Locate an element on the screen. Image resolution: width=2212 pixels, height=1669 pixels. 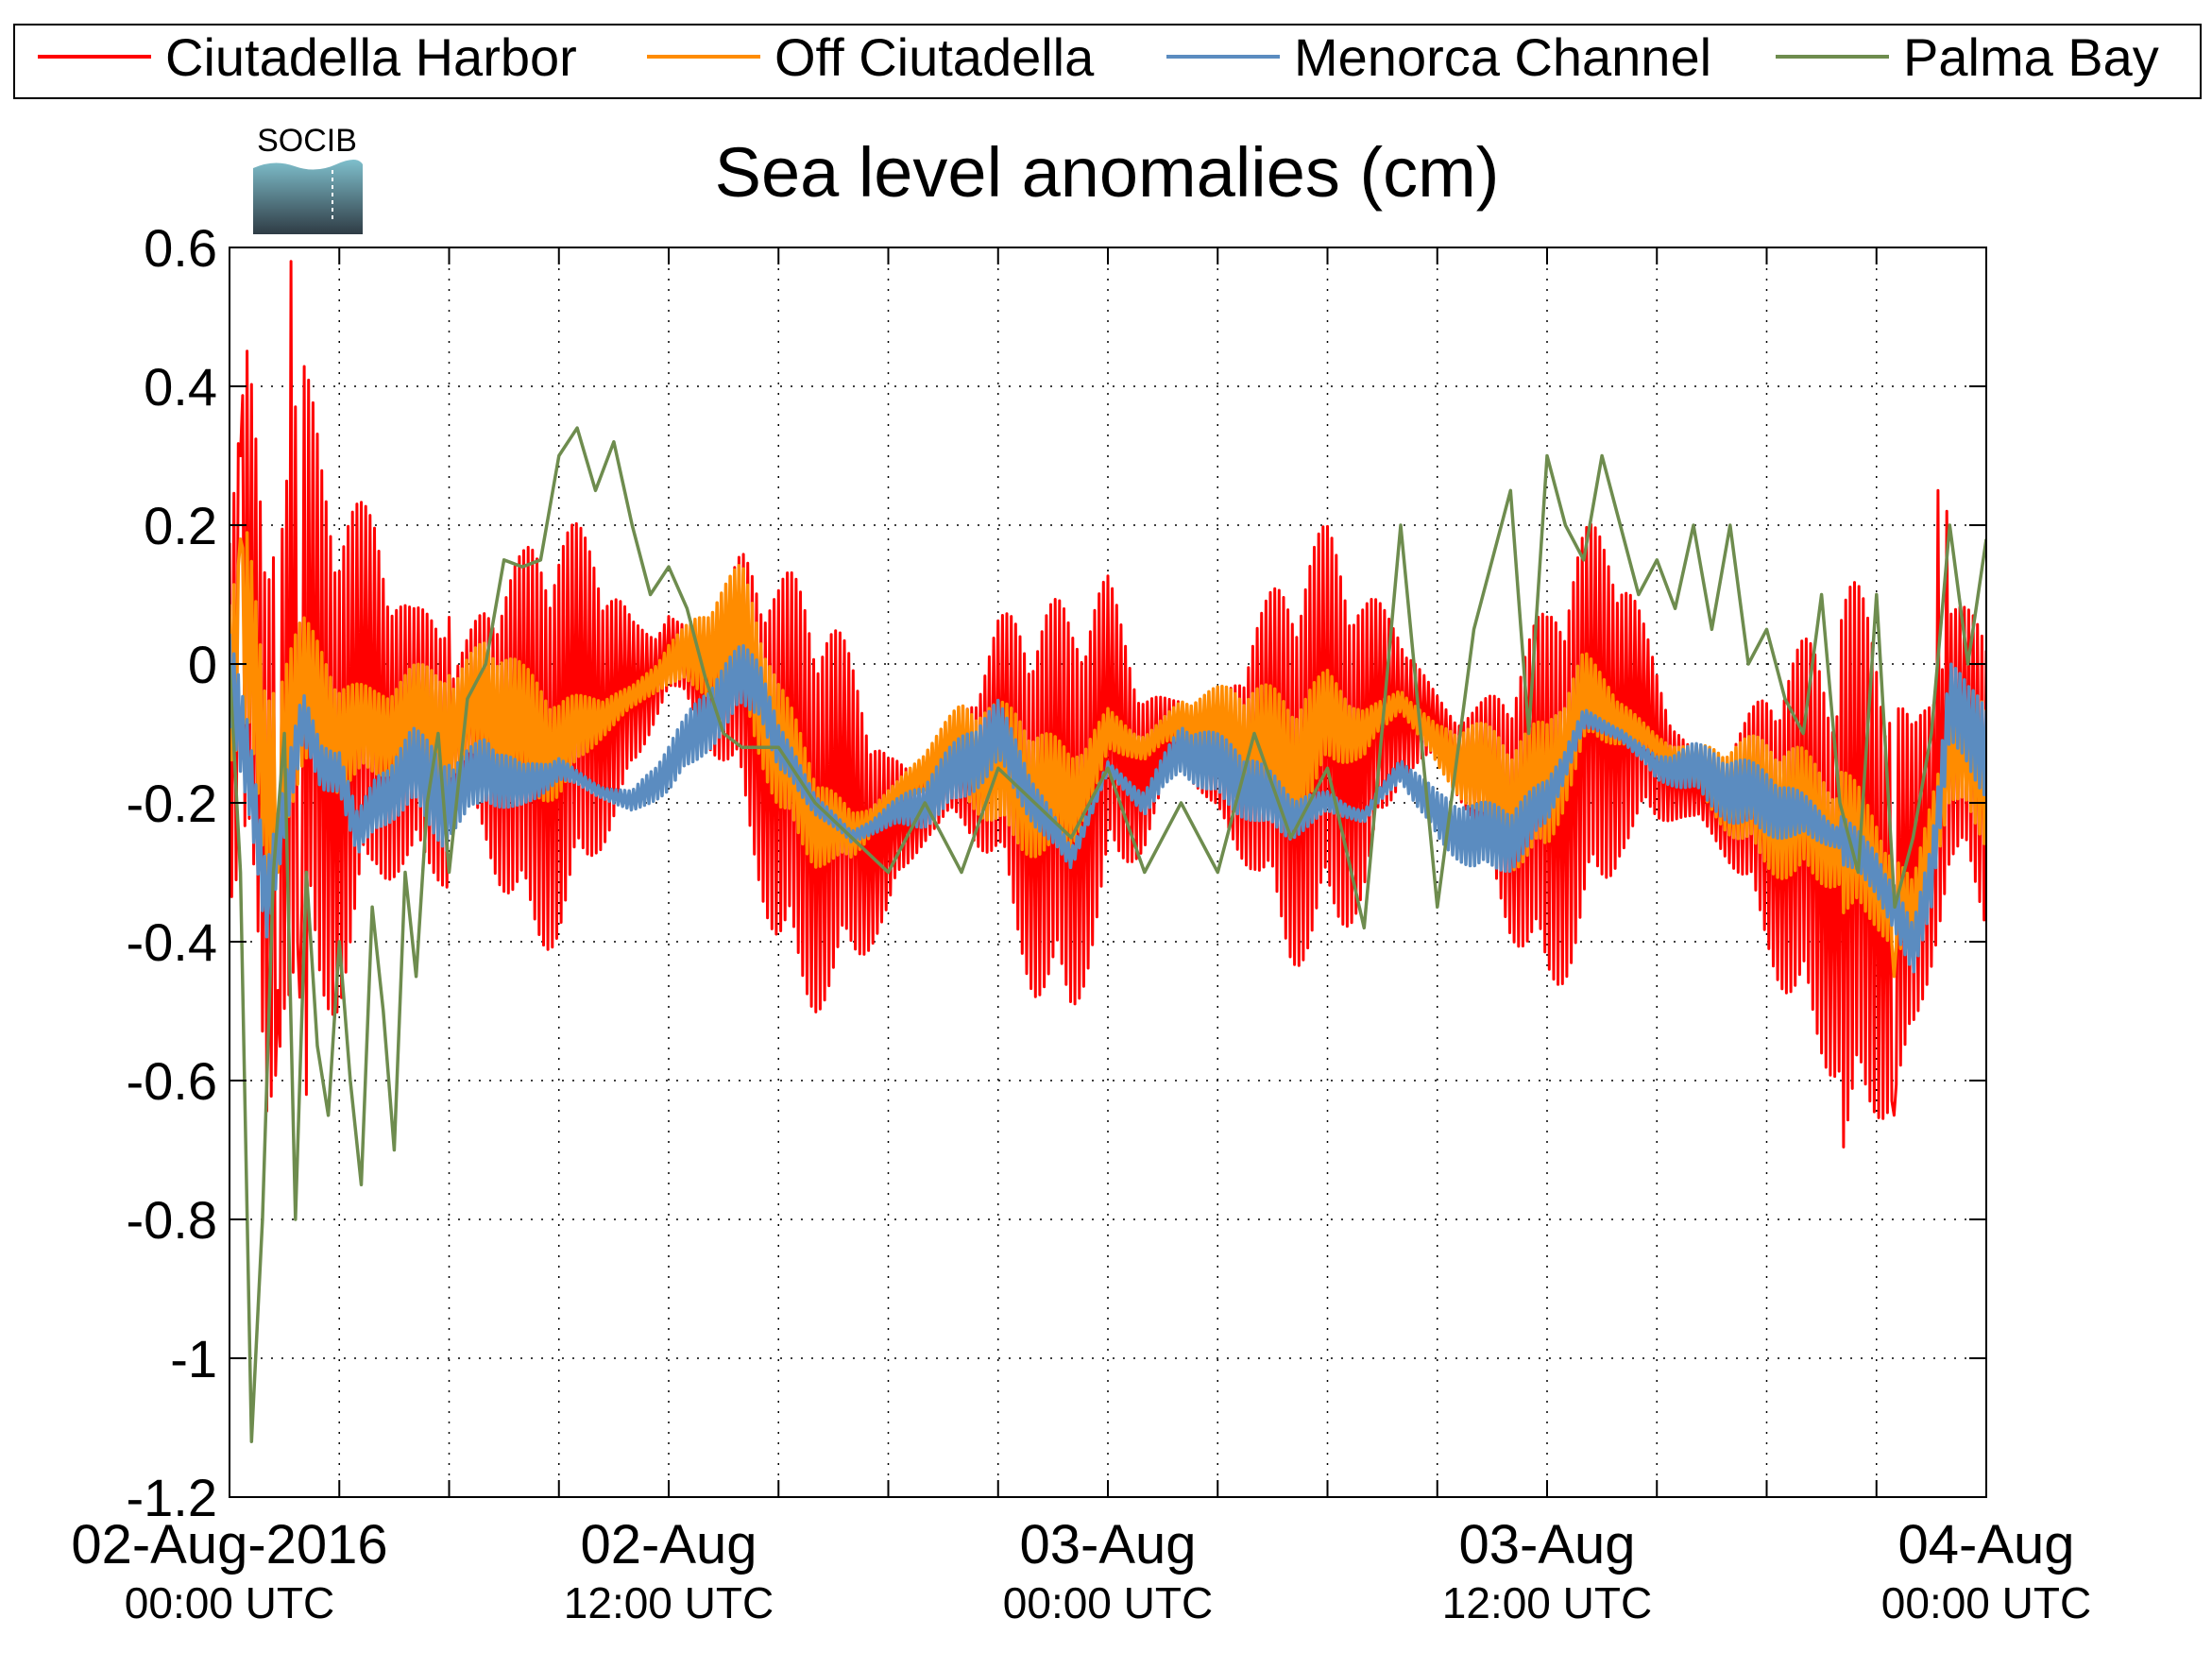
y-tick-label: 0.2 is located at coordinates (180, 525).